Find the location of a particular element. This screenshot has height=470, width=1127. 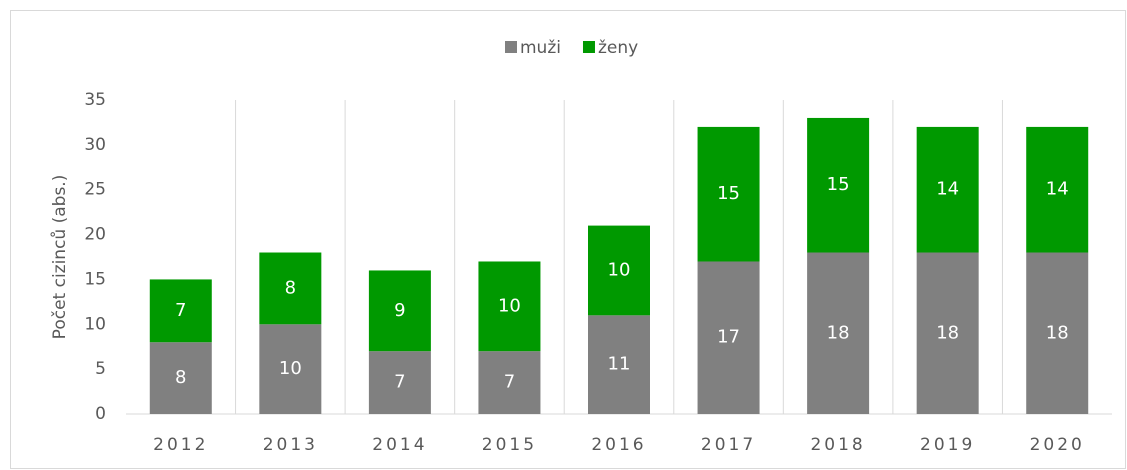

y-tick-label: 35 is located at coordinates (95, 100).